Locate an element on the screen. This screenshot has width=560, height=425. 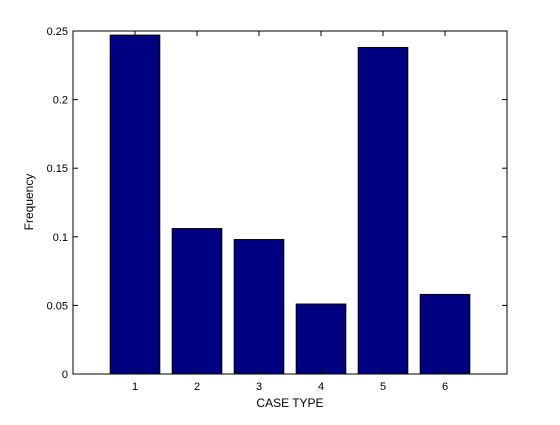
x-tick-label: 2 is located at coordinates (197, 387).